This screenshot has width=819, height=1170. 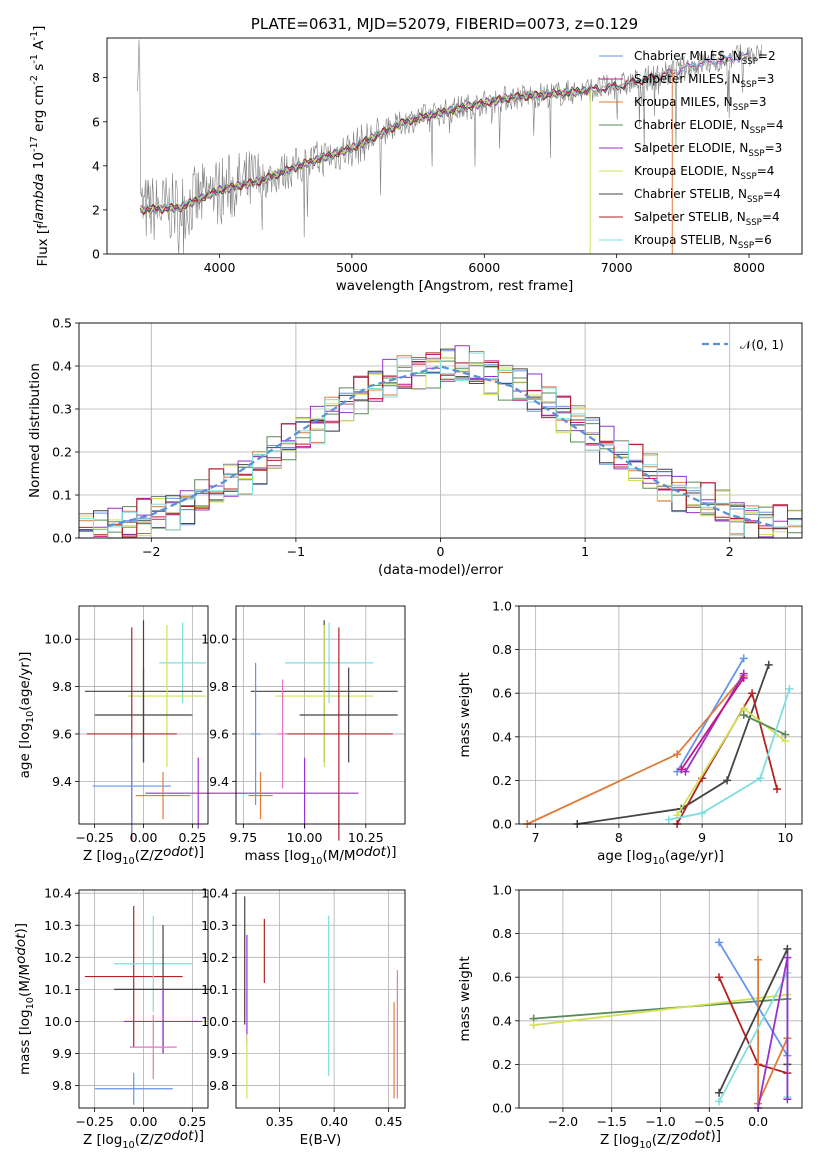 I want to click on legend-label: Kroupa STELIB, NSSP=6, so click(x=703, y=242).